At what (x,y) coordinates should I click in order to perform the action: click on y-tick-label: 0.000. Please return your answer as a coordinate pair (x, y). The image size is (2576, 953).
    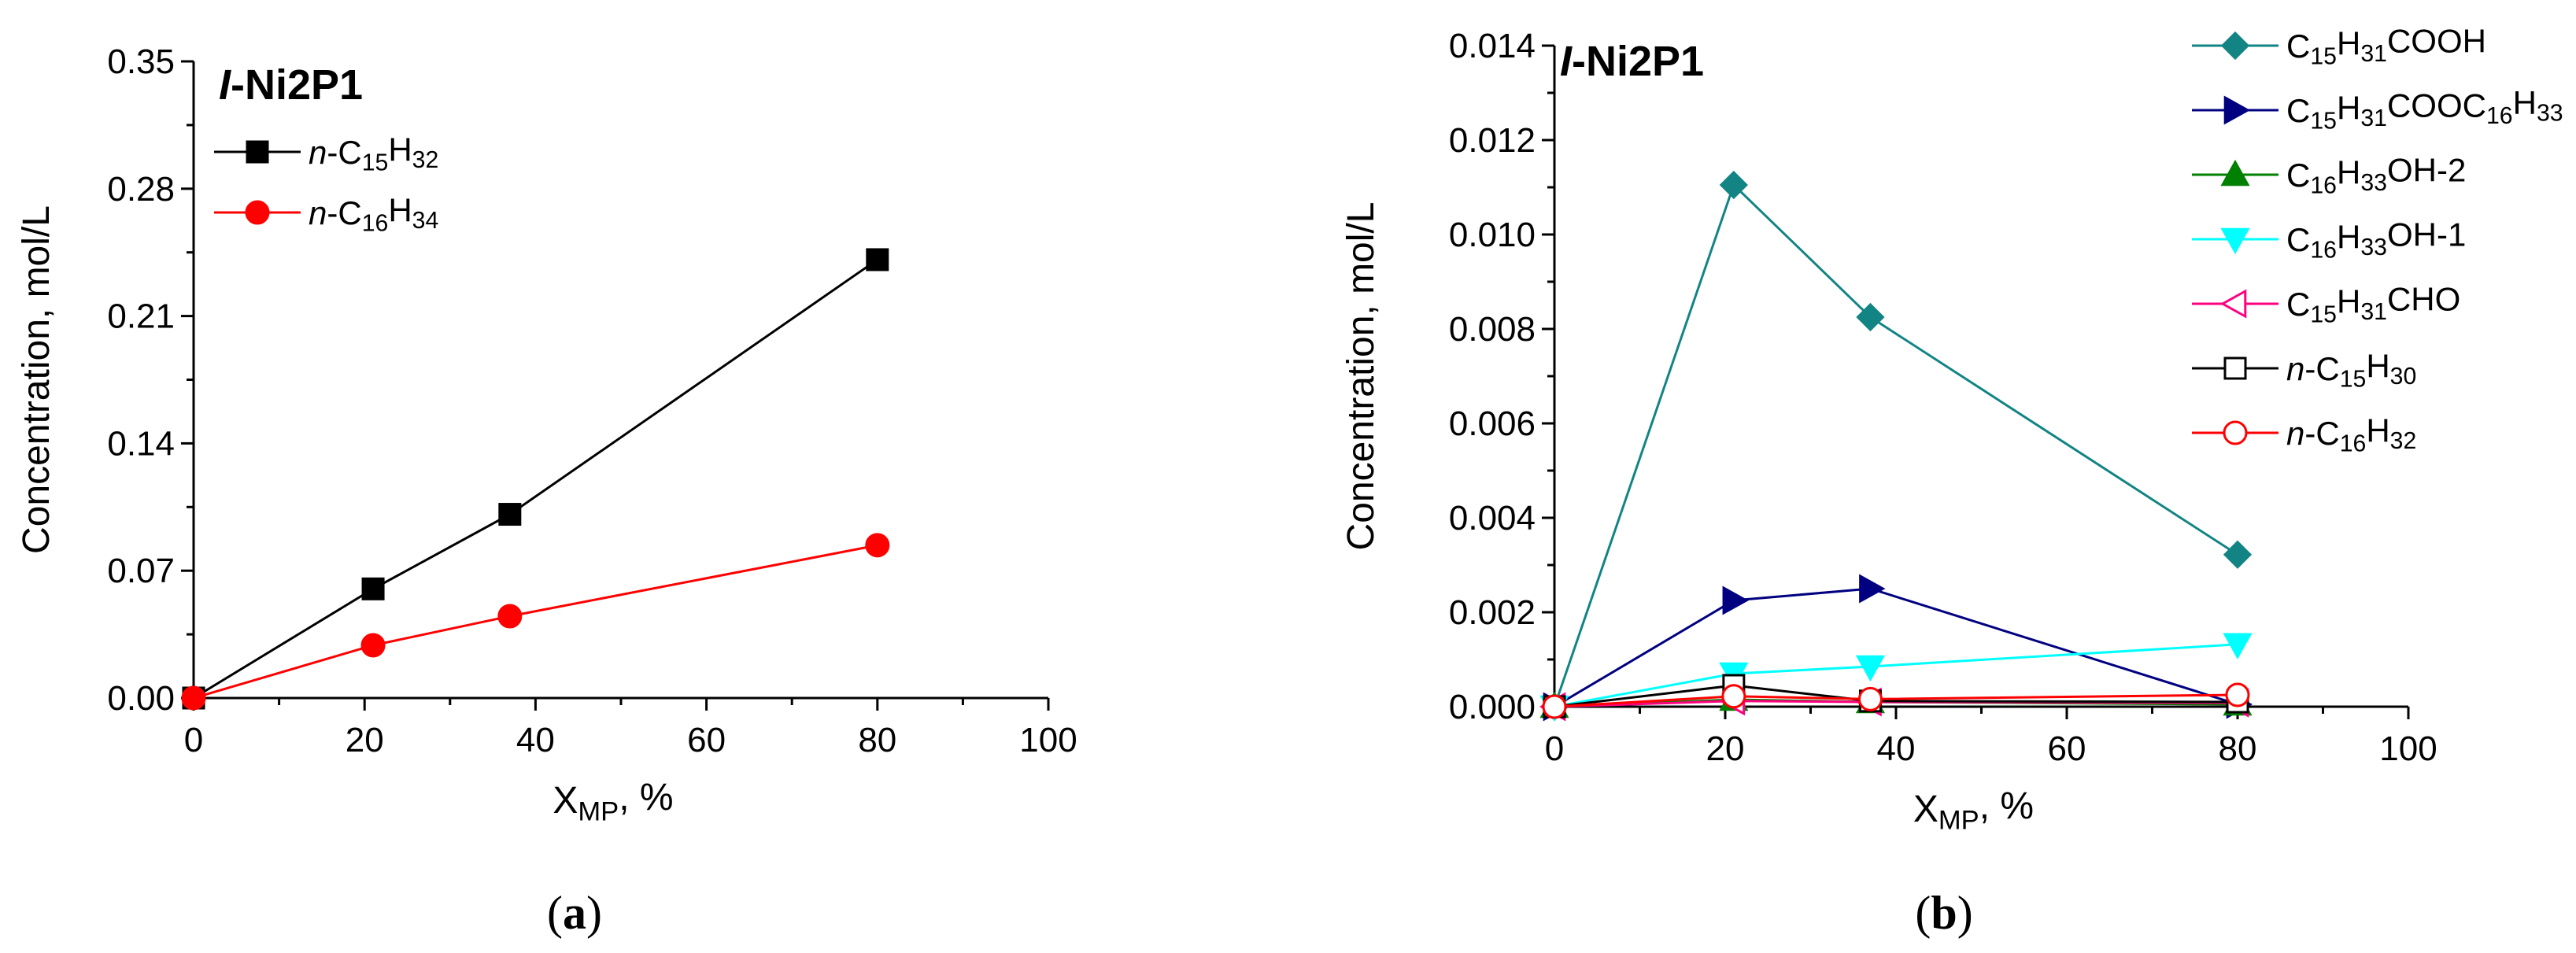
    Looking at the image, I should click on (1492, 707).